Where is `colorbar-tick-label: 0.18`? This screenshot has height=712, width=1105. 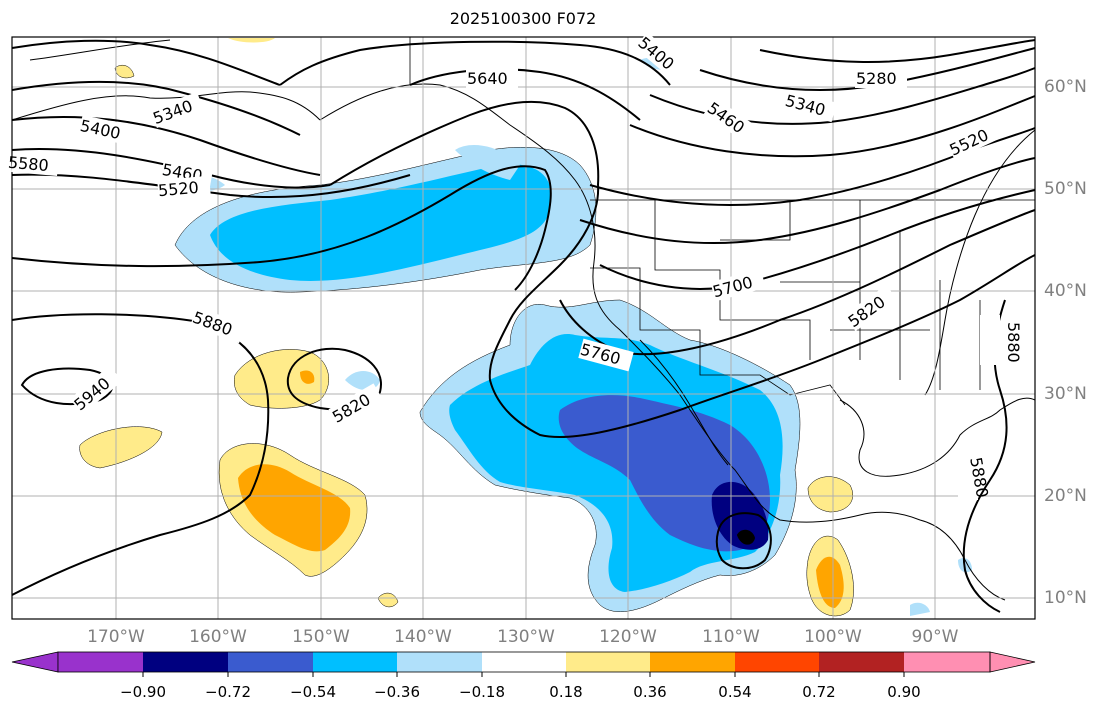 colorbar-tick-label: 0.18 is located at coordinates (566, 692).